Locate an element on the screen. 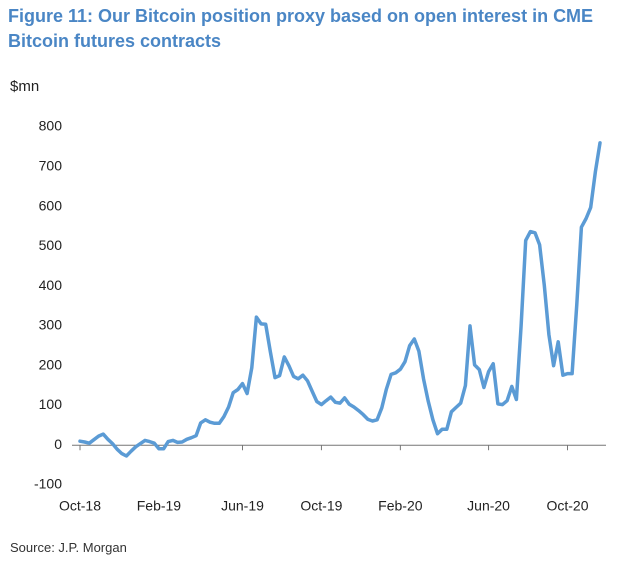 Image resolution: width=627 pixels, height=571 pixels. x-tick-label: Feb-20 is located at coordinates (400, 506).